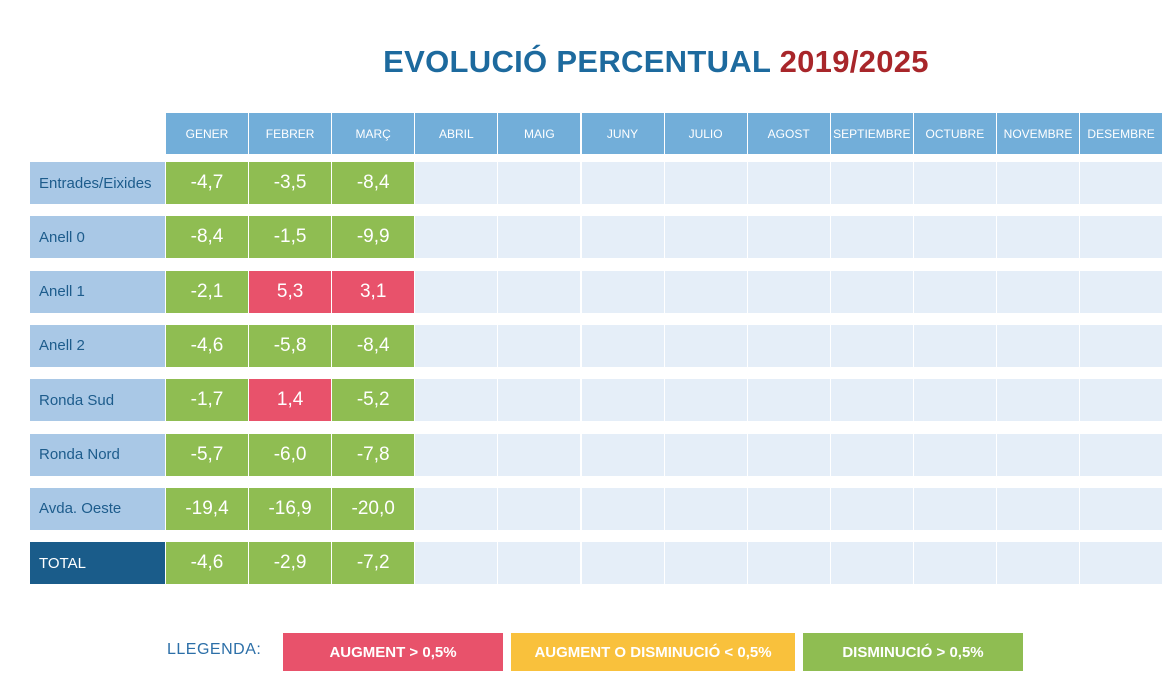  What do you see at coordinates (373, 400) in the screenshot?
I see `value-cell: -5,2` at bounding box center [373, 400].